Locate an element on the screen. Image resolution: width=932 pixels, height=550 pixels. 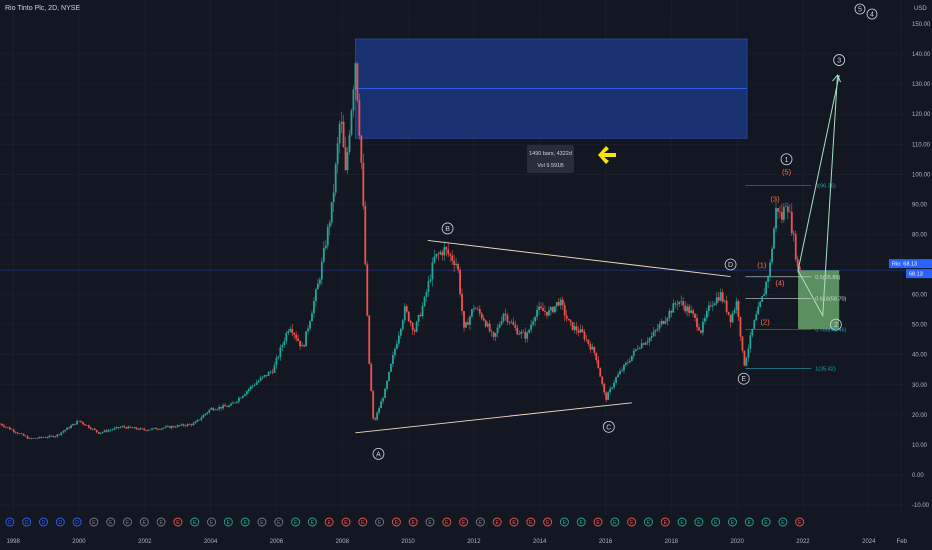
fib-level-label: 1(35.42) is located at coordinates (825, 369).